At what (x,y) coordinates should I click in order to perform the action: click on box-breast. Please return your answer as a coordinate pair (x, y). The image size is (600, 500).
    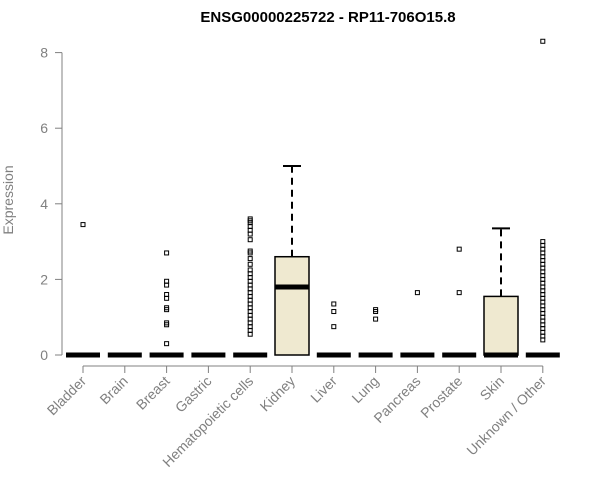
    Looking at the image, I should click on (166, 304).